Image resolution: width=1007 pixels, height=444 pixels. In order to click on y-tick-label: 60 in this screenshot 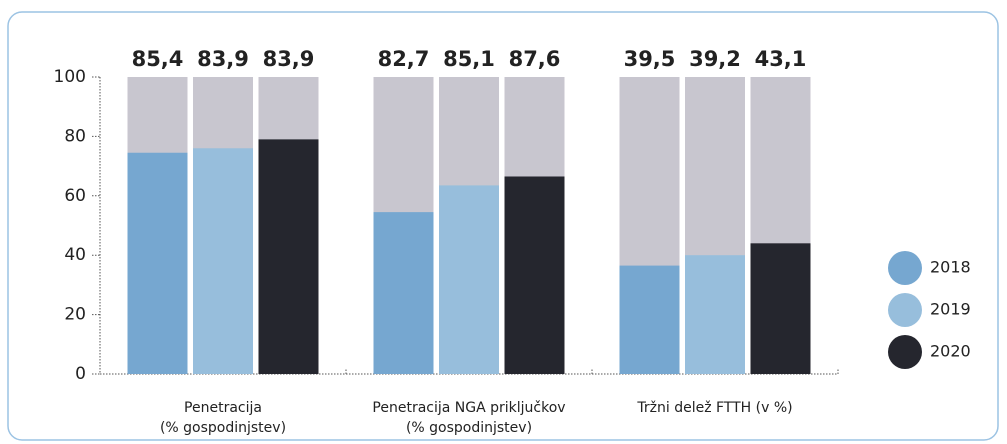, I will do `click(75, 196)`.